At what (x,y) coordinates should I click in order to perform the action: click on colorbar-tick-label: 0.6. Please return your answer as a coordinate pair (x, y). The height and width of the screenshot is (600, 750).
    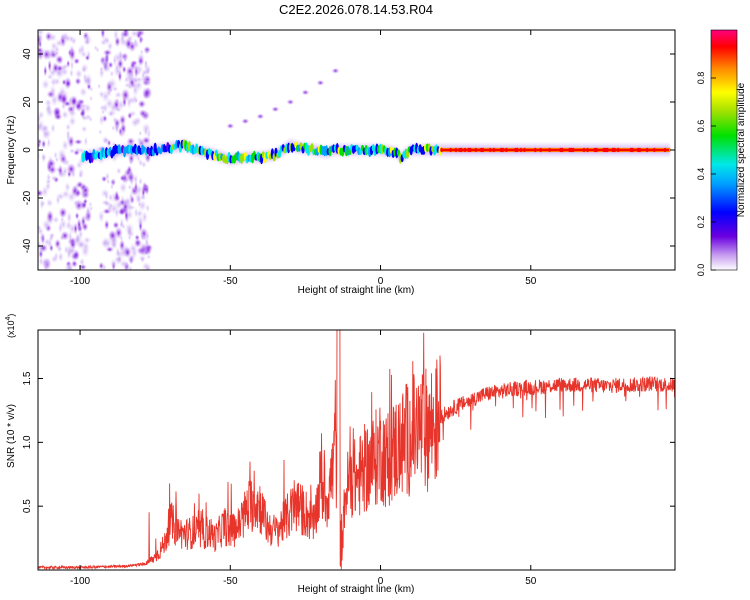
    Looking at the image, I should click on (701, 126).